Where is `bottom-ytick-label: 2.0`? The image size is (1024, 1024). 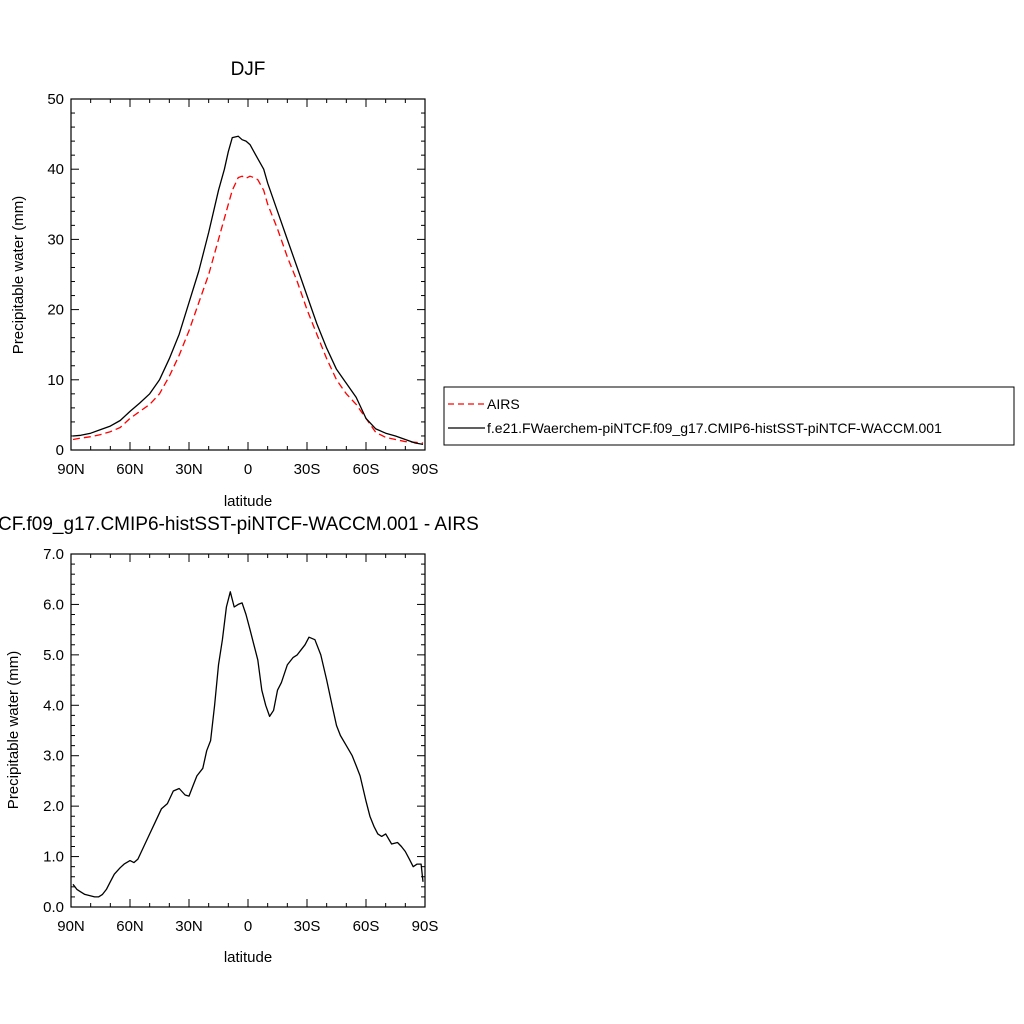 bottom-ytick-label: 2.0 is located at coordinates (53, 806).